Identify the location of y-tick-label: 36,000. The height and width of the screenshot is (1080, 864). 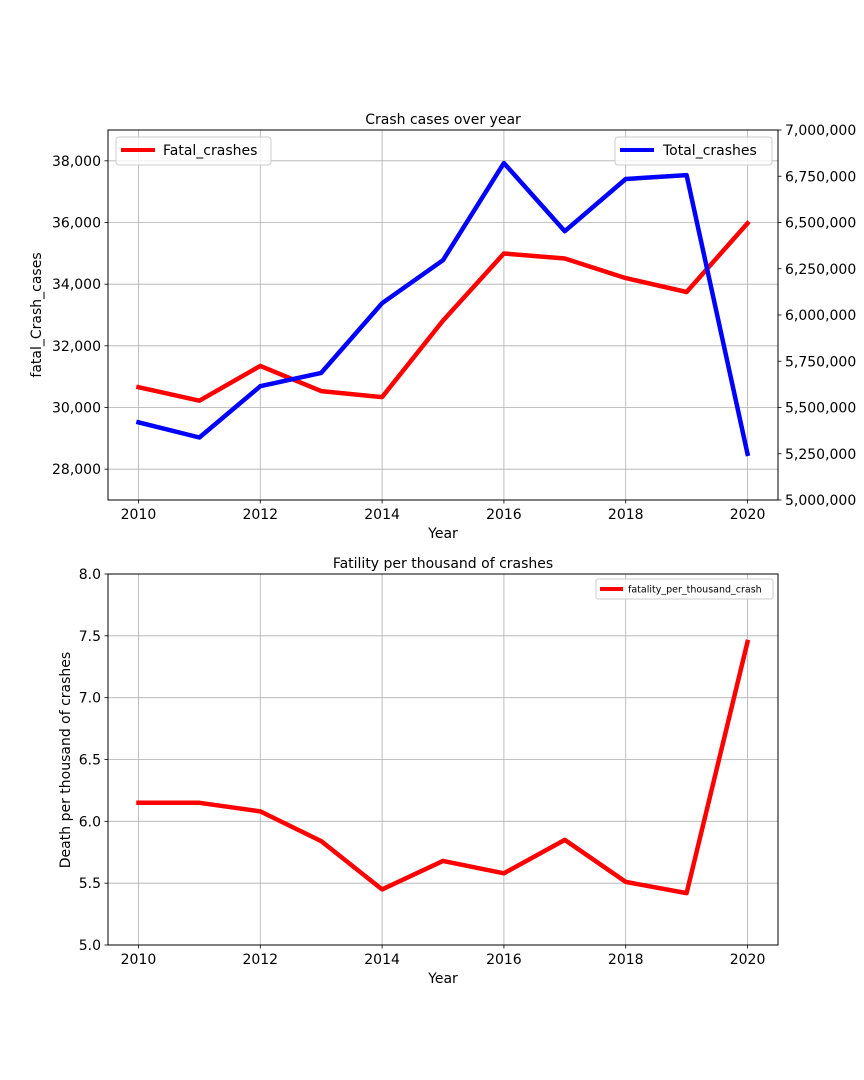
(76, 224).